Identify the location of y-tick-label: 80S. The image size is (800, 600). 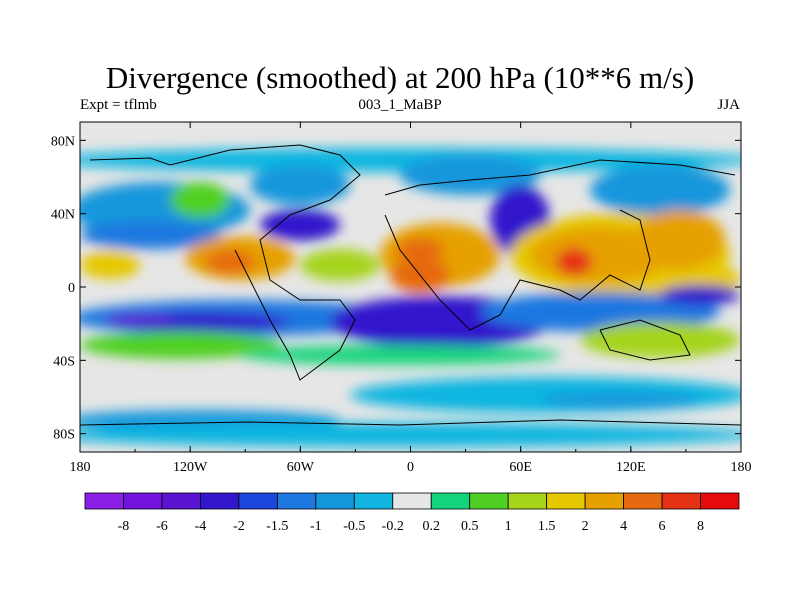
(64, 435).